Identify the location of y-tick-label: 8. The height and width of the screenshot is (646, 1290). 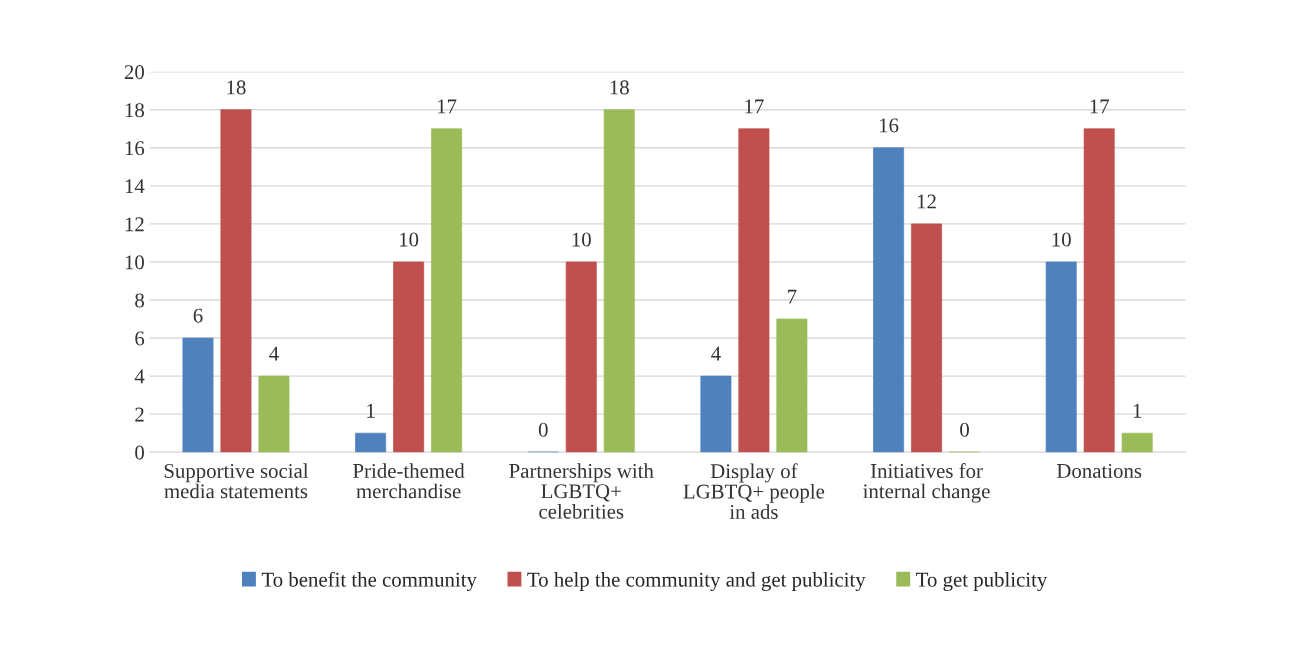
(139, 300).